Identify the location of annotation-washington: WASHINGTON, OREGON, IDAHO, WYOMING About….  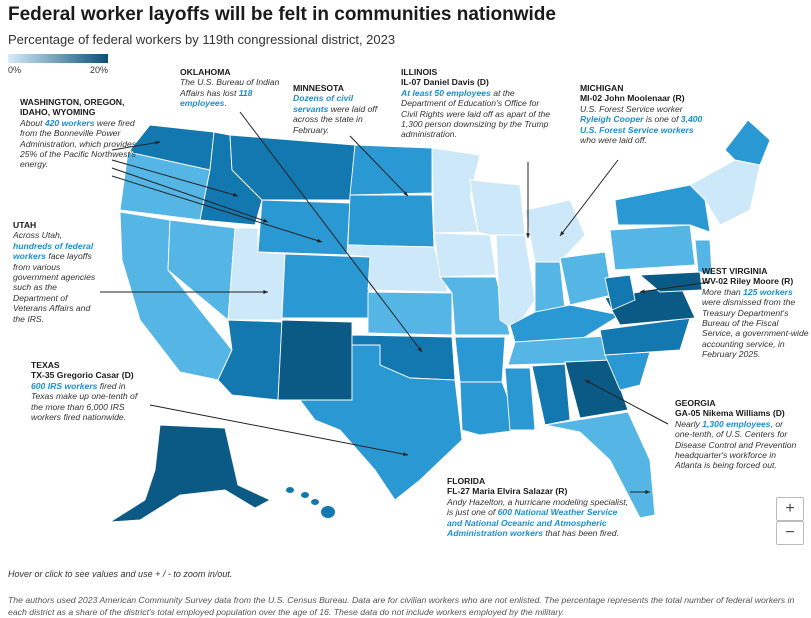
(78, 133).